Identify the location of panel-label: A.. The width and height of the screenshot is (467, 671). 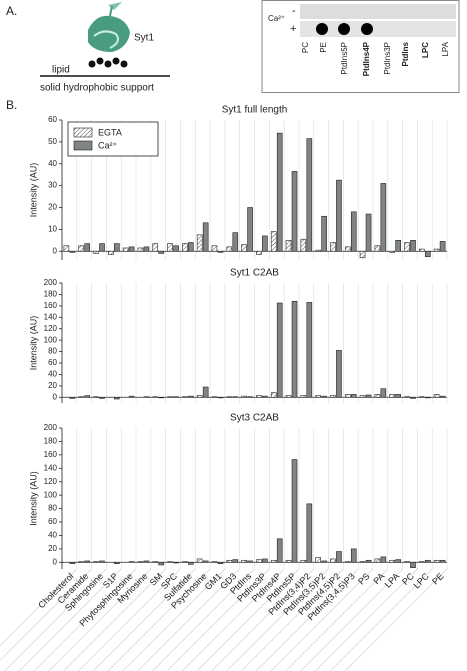
(11, 11).